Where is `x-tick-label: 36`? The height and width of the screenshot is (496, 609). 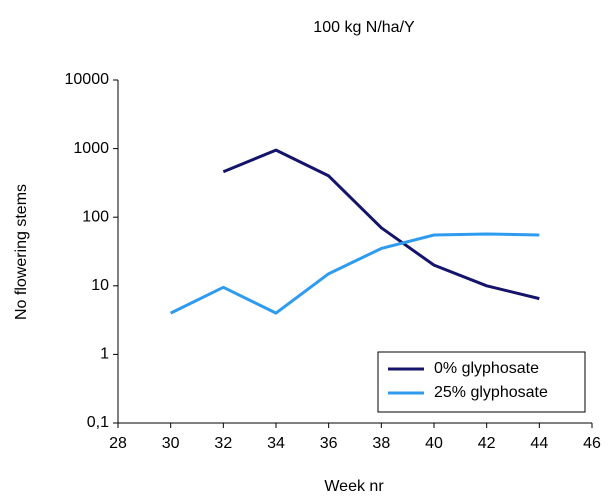
x-tick-label: 36 is located at coordinates (329, 443).